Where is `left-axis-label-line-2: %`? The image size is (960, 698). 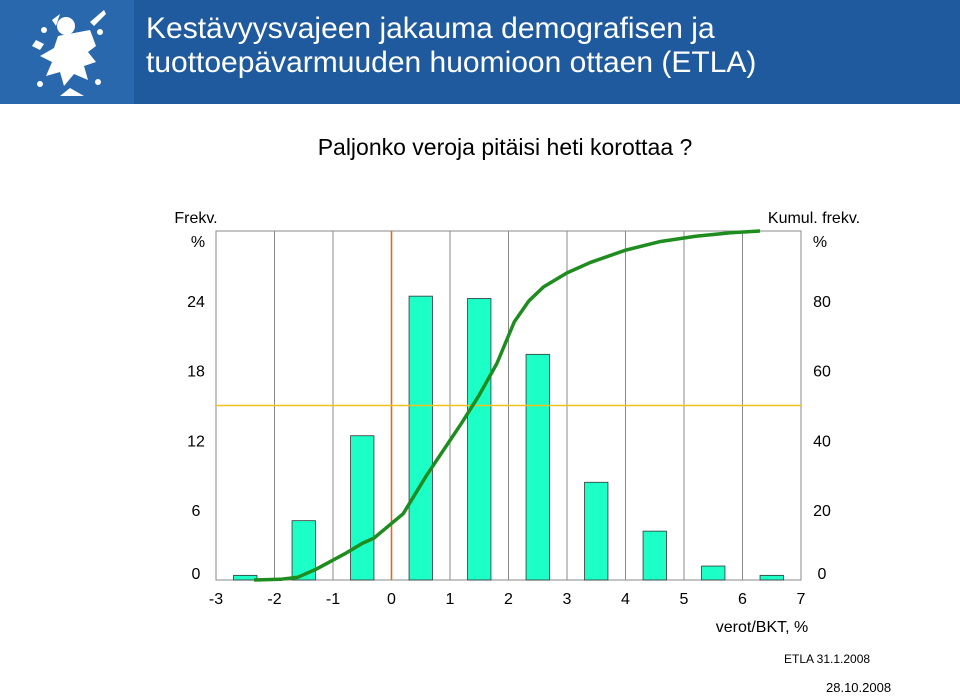 left-axis-label-line-2: % is located at coordinates (198, 242).